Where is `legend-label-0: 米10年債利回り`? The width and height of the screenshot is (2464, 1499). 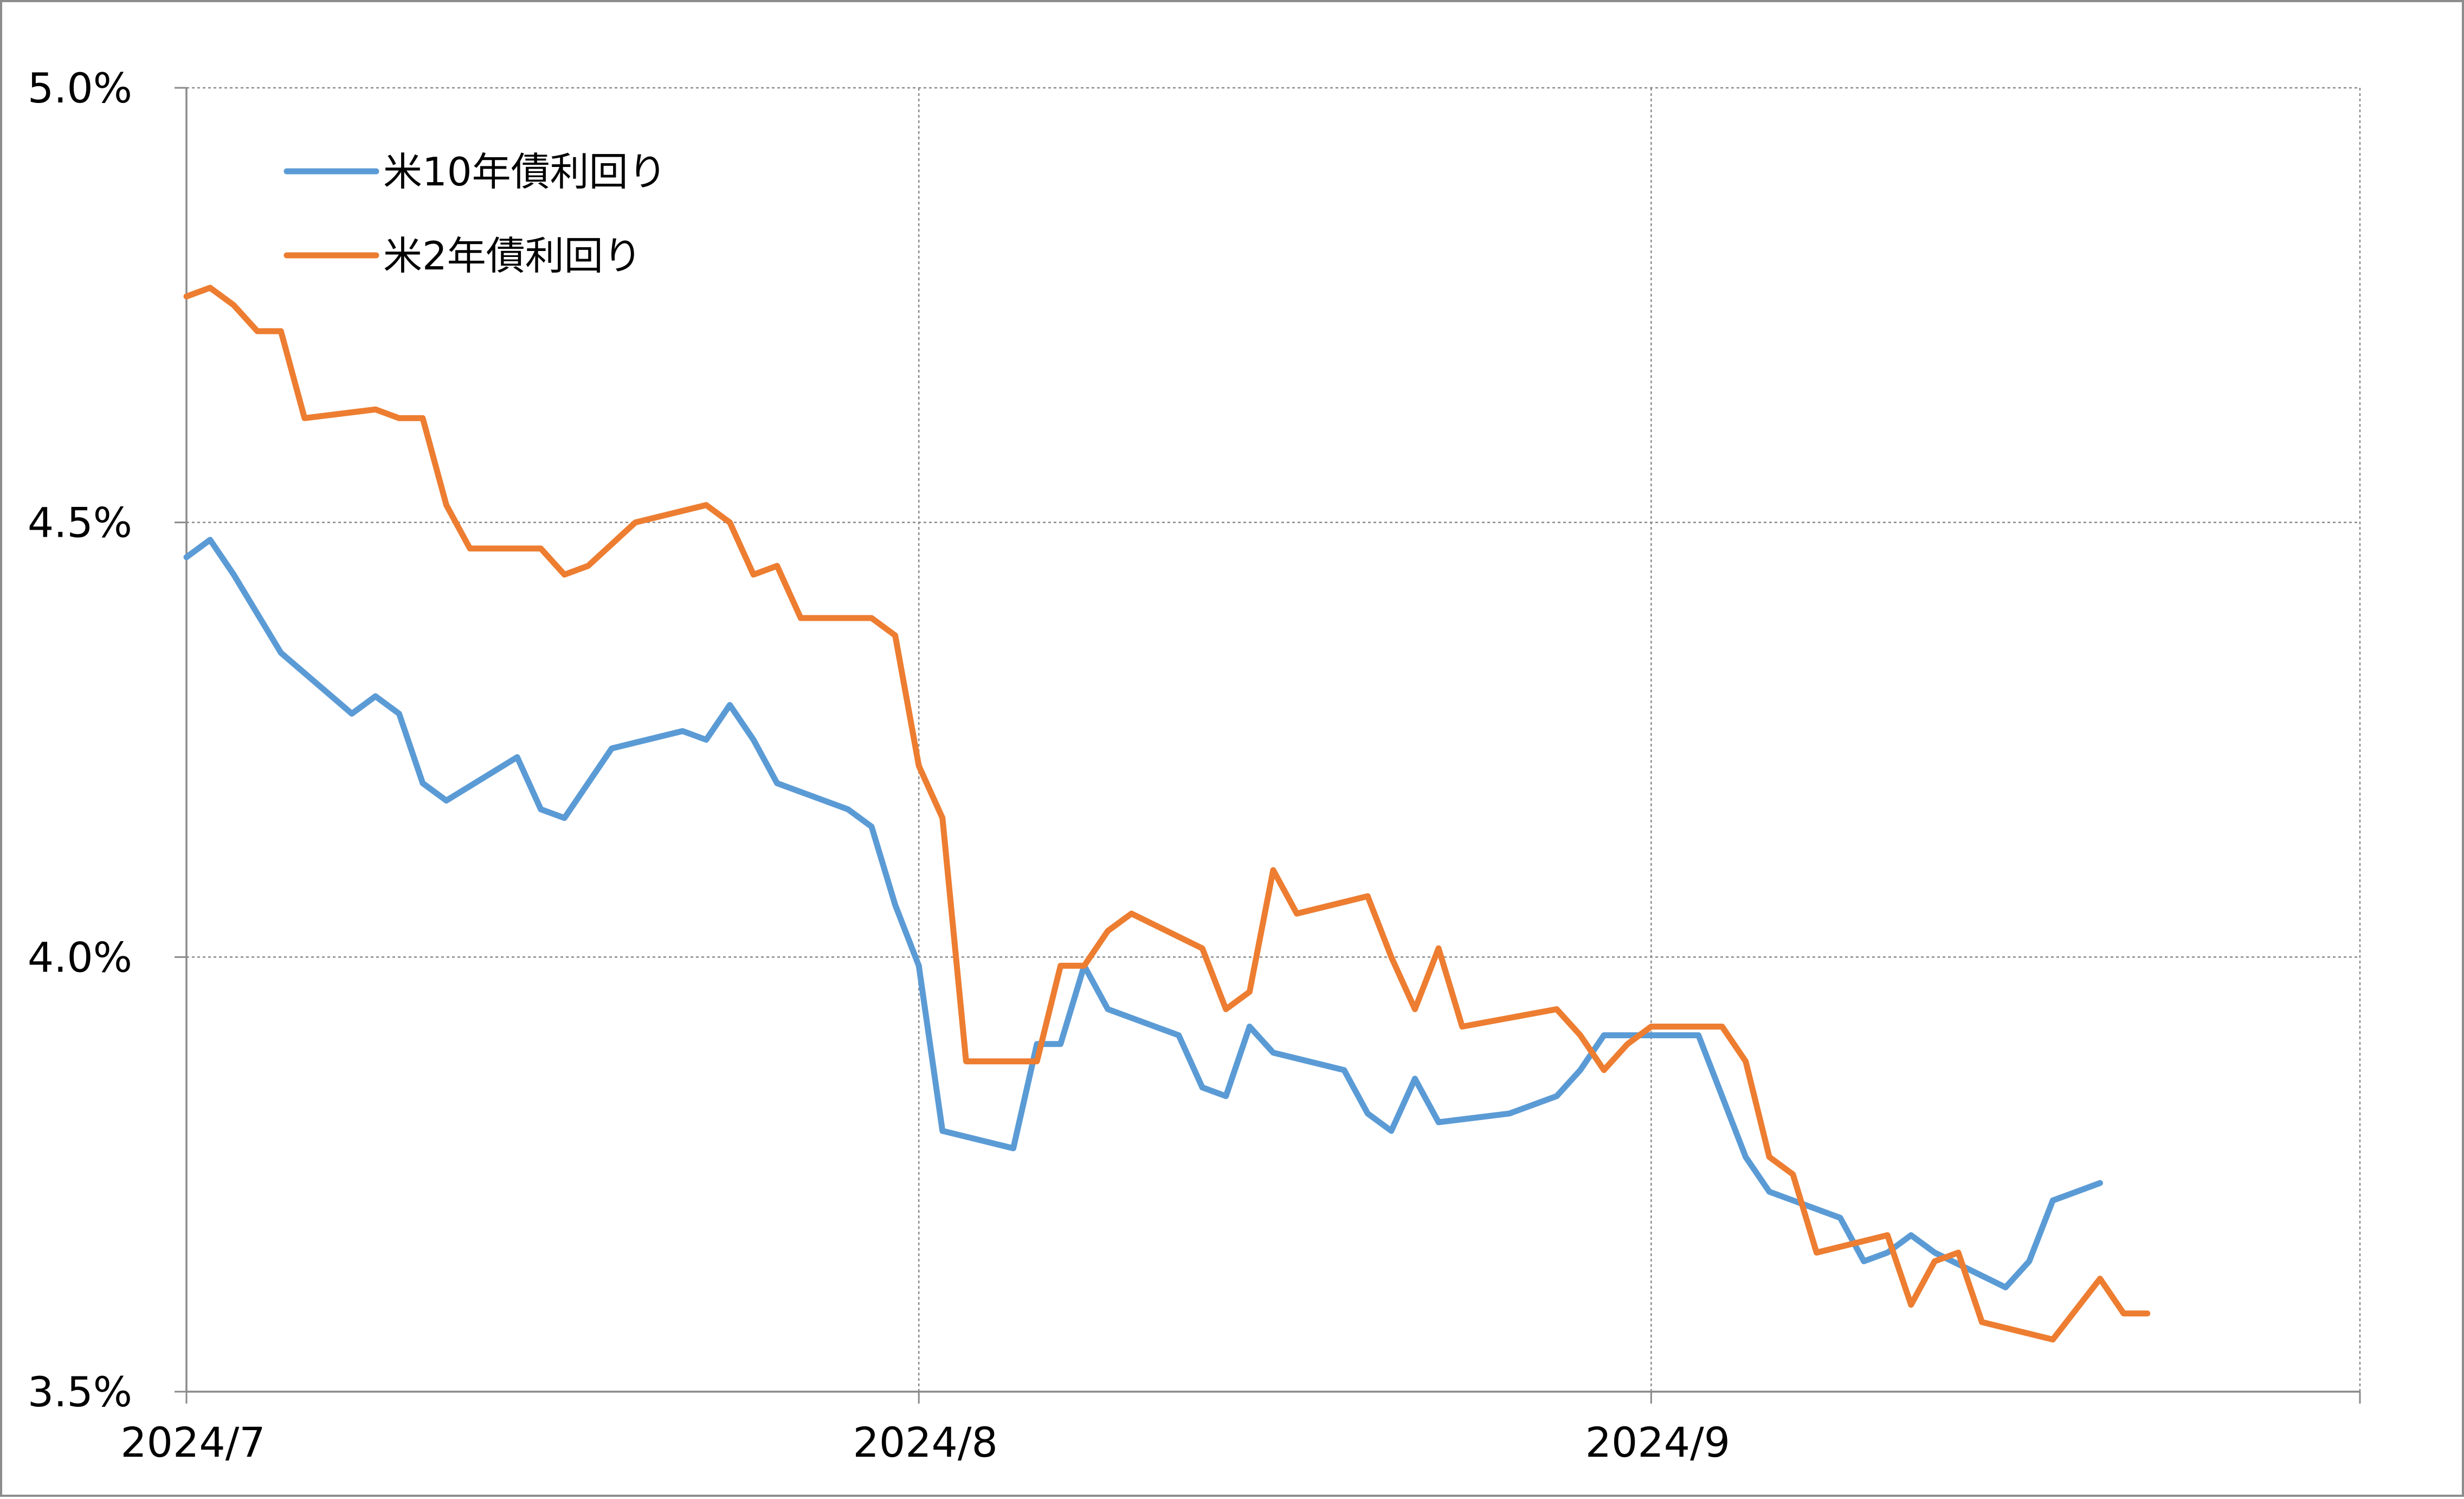 legend-label-0: 米10年債利回り is located at coordinates (525, 172).